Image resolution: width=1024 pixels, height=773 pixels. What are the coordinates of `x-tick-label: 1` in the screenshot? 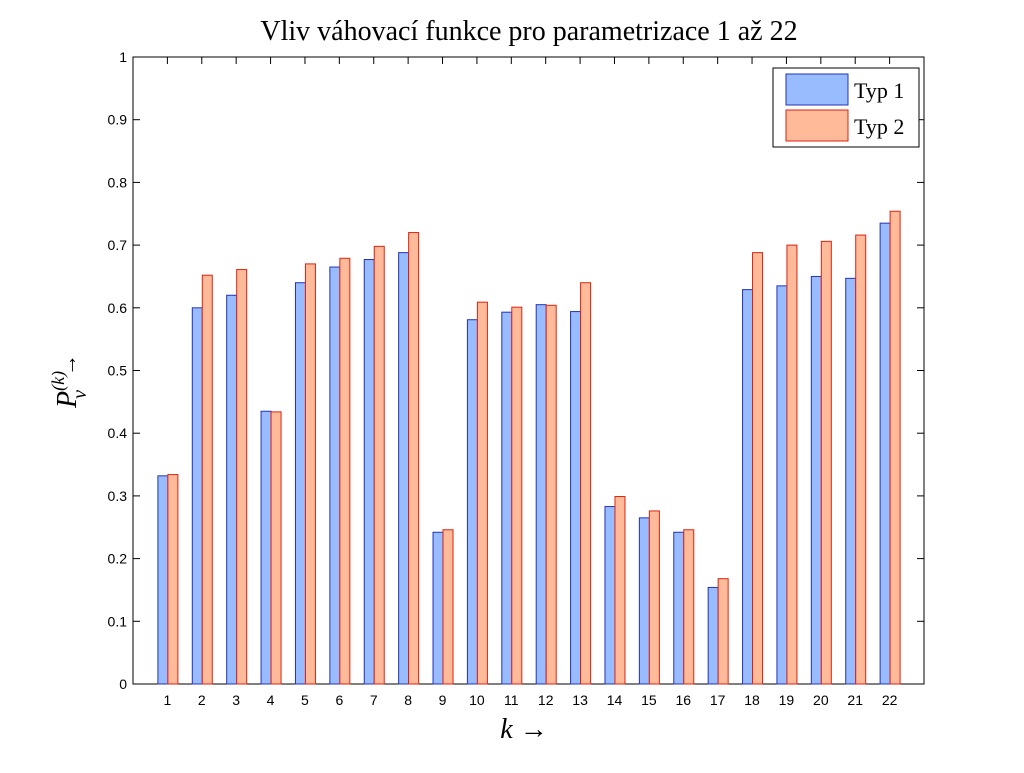 It's located at (167, 700).